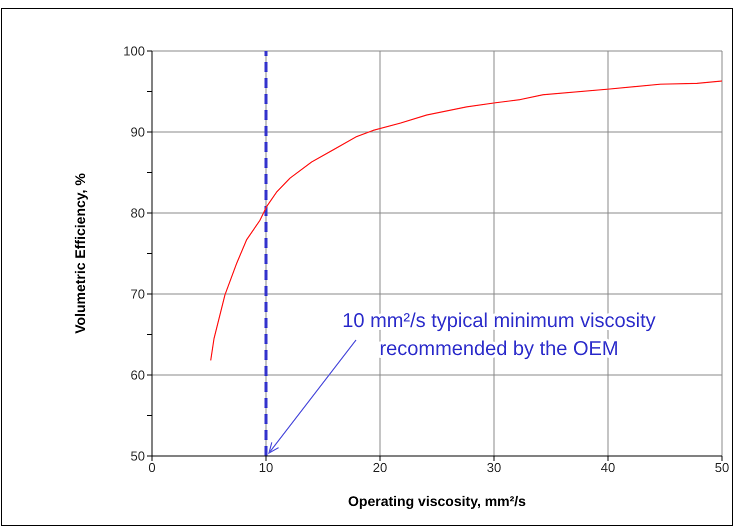  Describe the element at coordinates (722, 468) in the screenshot. I see `x-tick-label: 50` at that location.